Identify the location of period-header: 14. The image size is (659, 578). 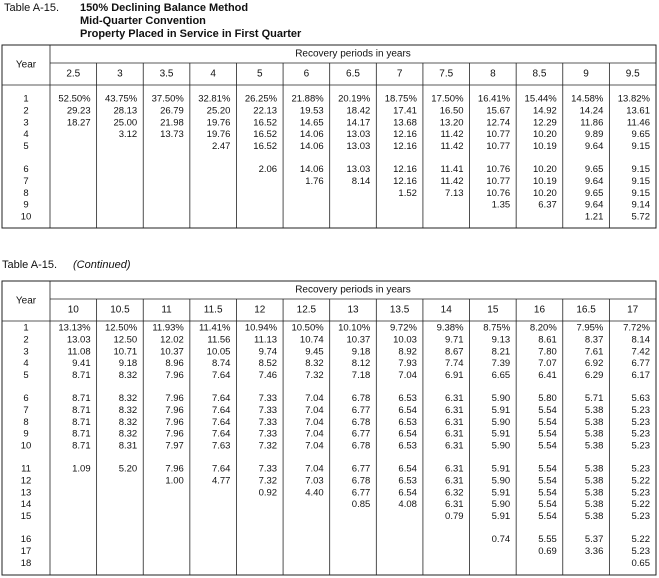
(447, 310).